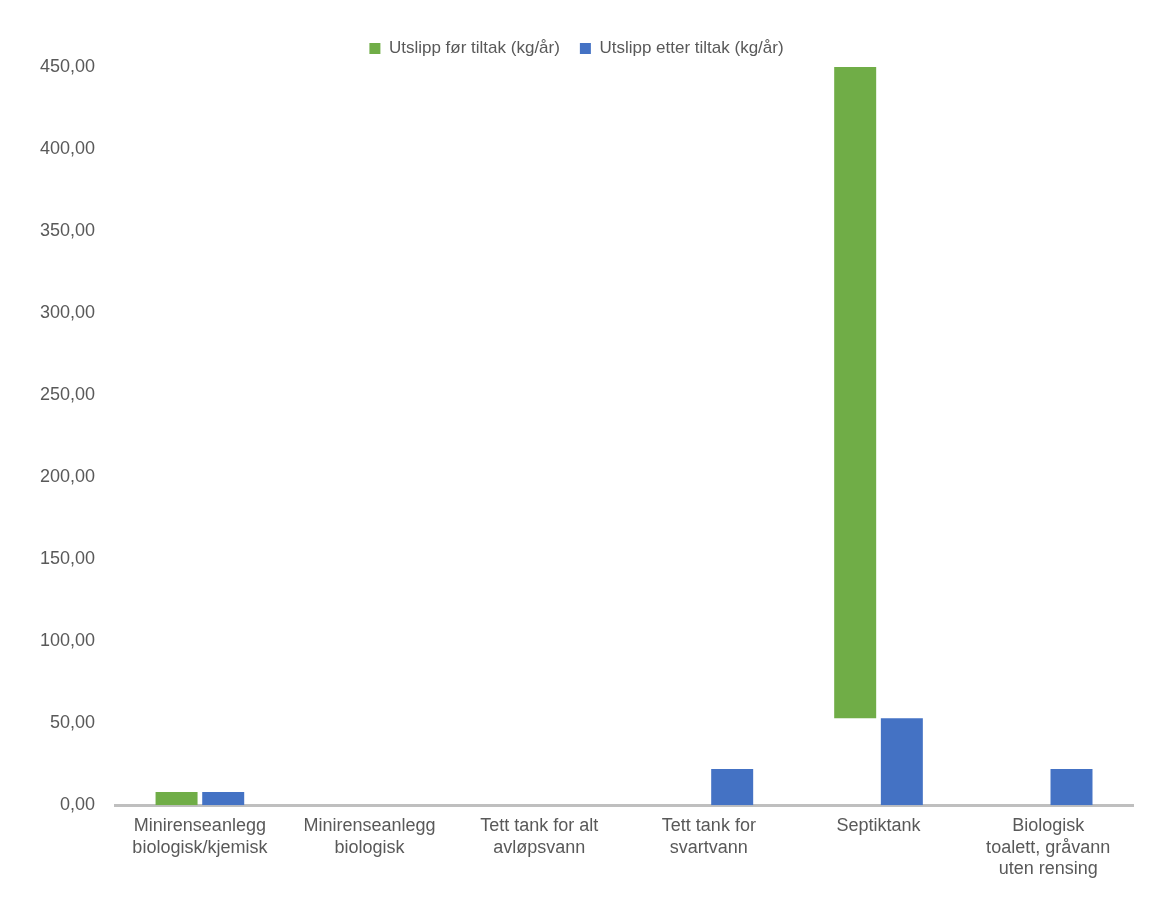  I want to click on y-tick-label: 450,00, so click(67, 65).